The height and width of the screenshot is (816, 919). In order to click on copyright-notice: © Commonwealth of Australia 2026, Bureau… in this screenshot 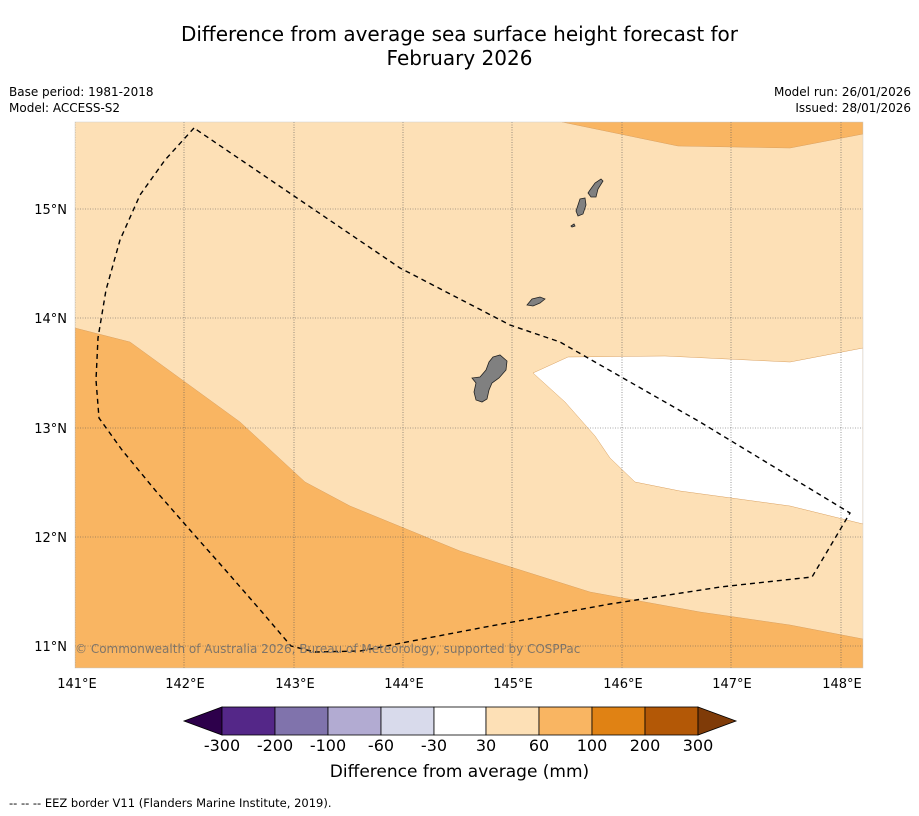, I will do `click(328, 649)`.